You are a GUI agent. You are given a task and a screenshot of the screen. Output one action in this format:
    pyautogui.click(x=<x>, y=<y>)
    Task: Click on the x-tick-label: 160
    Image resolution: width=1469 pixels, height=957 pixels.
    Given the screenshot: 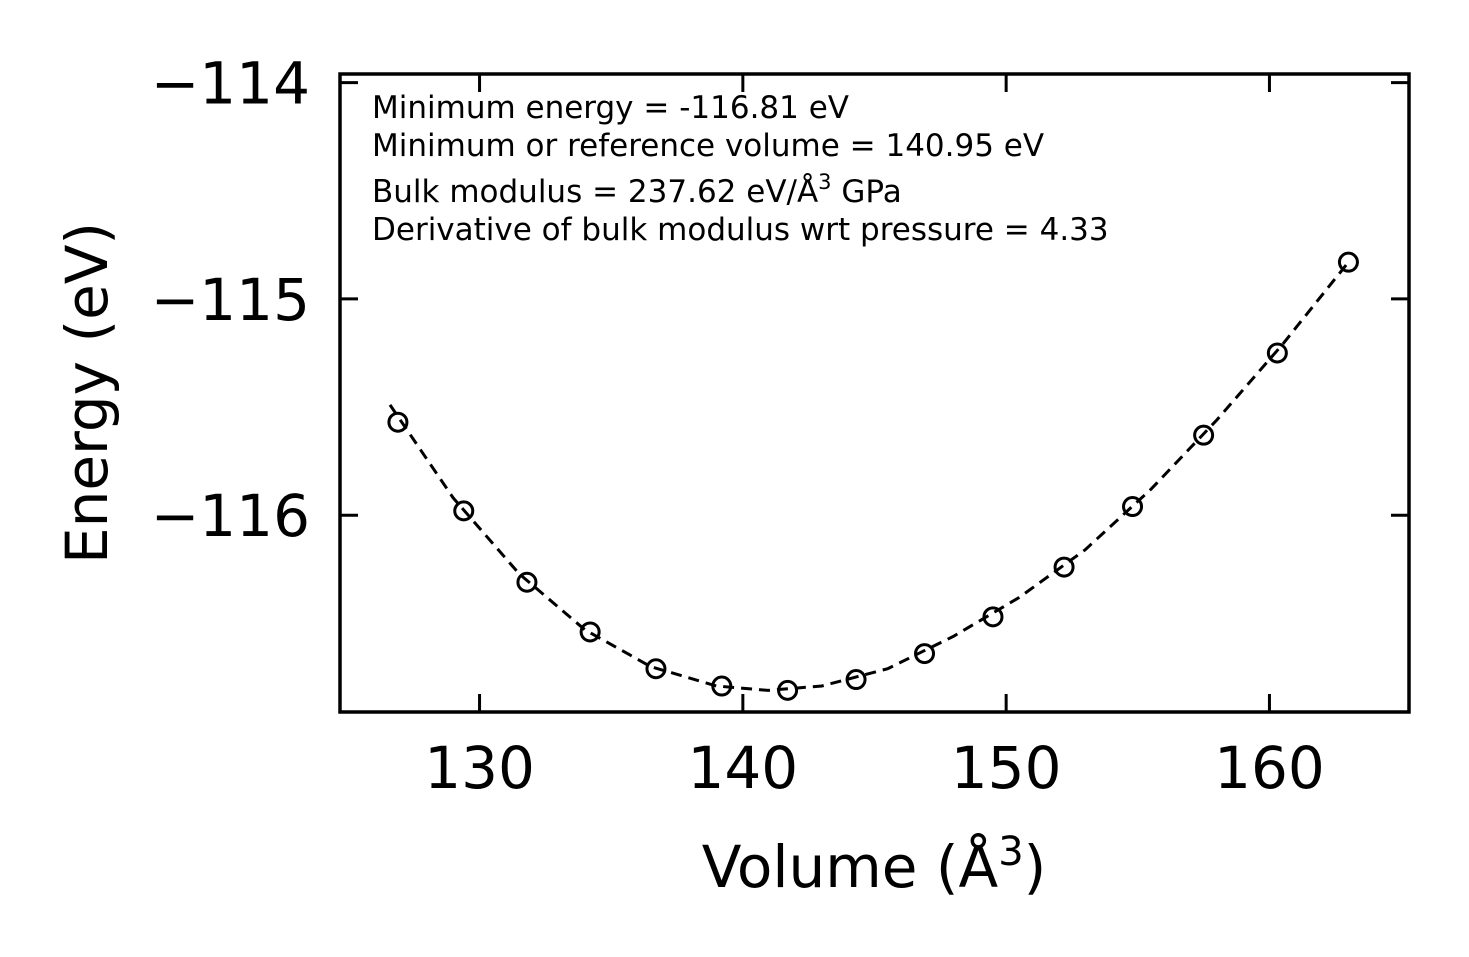 What is the action you would take?
    pyautogui.click(x=1269, y=768)
    